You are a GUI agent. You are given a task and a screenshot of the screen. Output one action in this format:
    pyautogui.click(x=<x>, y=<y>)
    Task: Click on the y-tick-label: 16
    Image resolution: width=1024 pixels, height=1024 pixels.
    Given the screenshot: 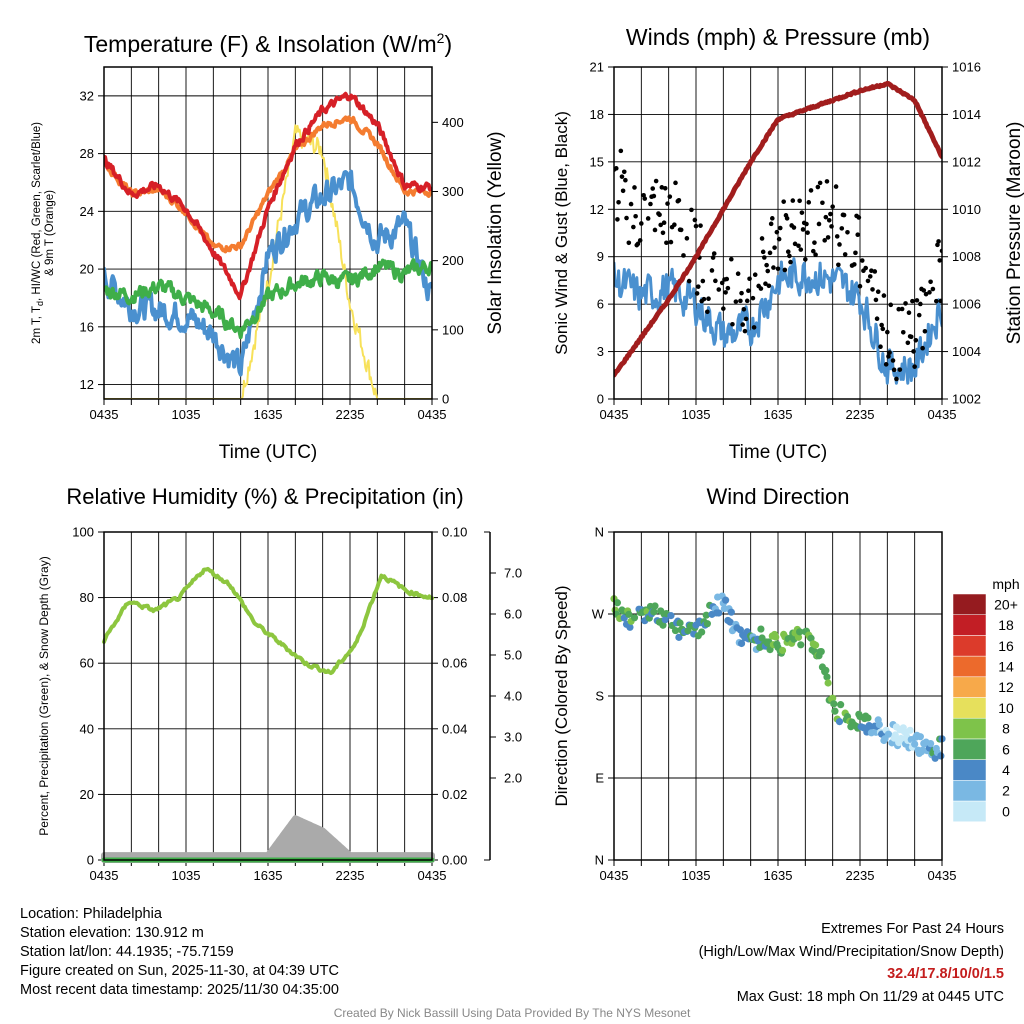 What is the action you would take?
    pyautogui.click(x=87, y=326)
    